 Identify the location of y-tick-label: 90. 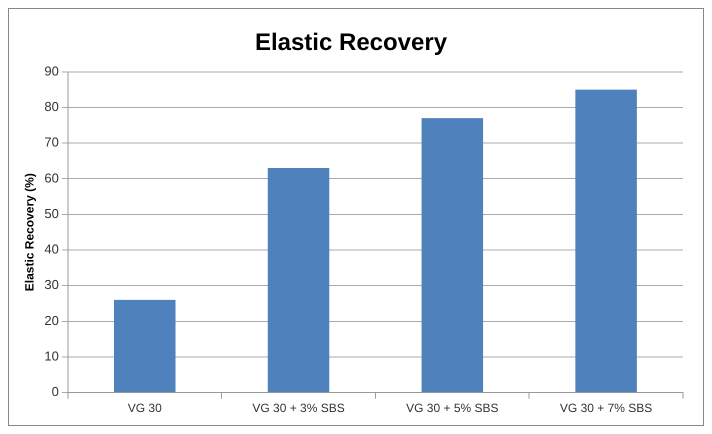
(51, 70).